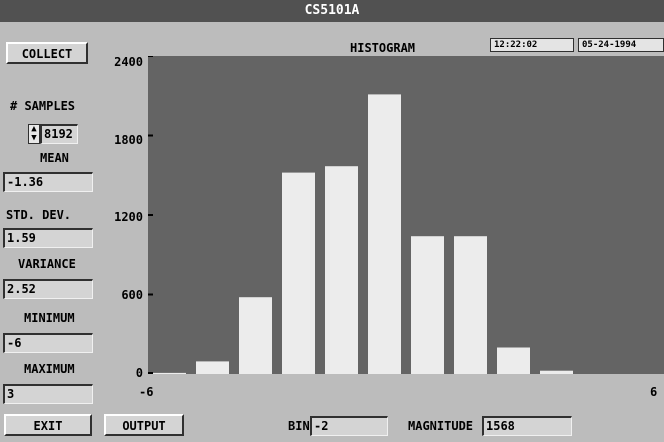  Describe the element at coordinates (654, 392) in the screenshot. I see `x-tick-label: 6` at that location.